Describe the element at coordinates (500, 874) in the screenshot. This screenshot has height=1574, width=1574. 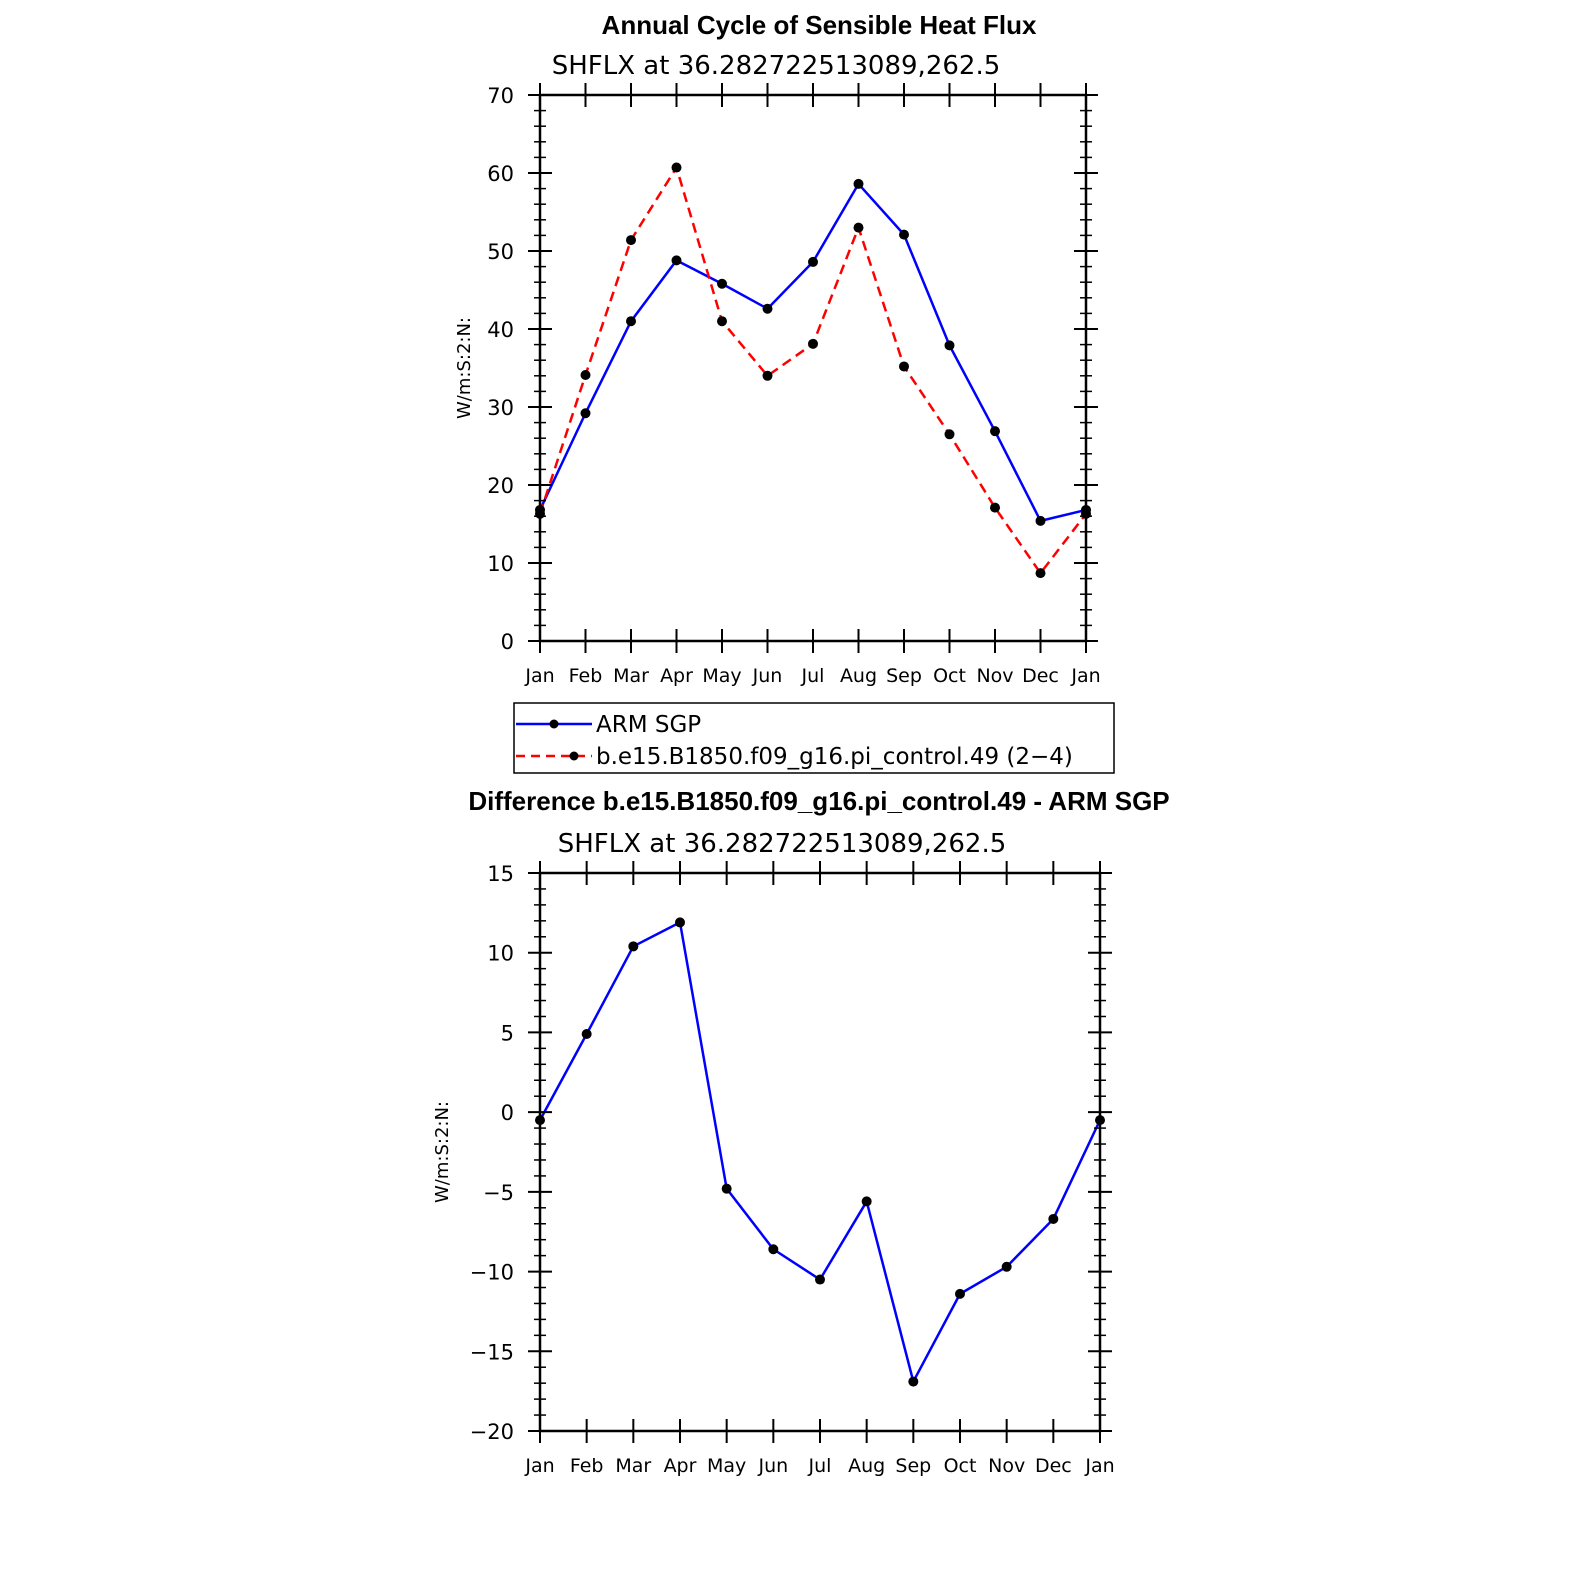
I see `panel-2-y-tick-label: 15` at that location.